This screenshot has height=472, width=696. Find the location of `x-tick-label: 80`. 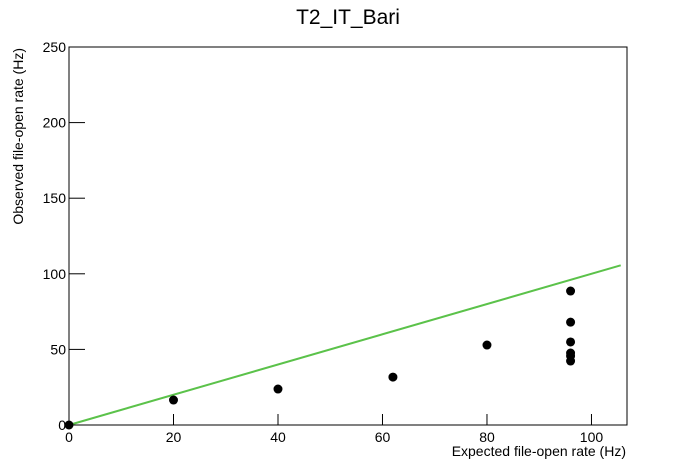

x-tick-label: 80 is located at coordinates (487, 437).